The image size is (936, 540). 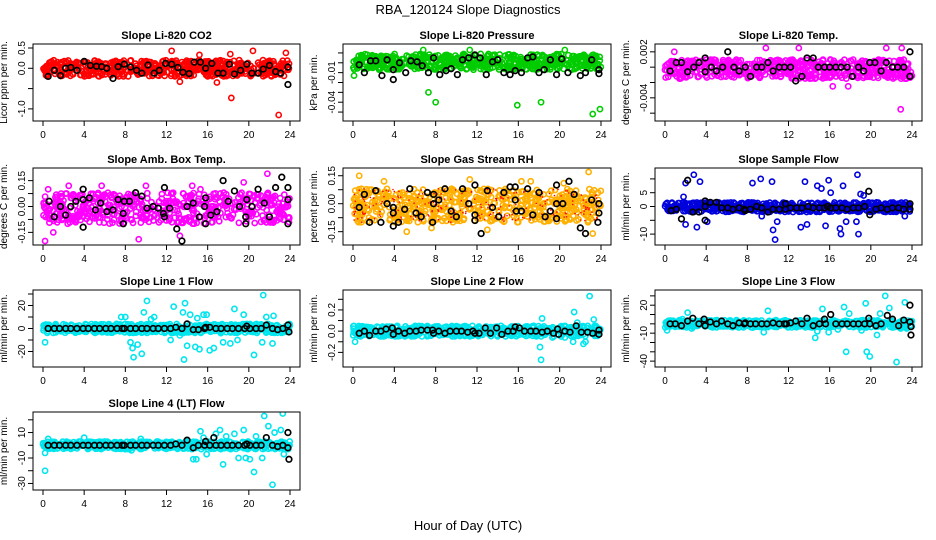 I want to click on y-axis-label: ml/min per min., so click(x=626, y=206).